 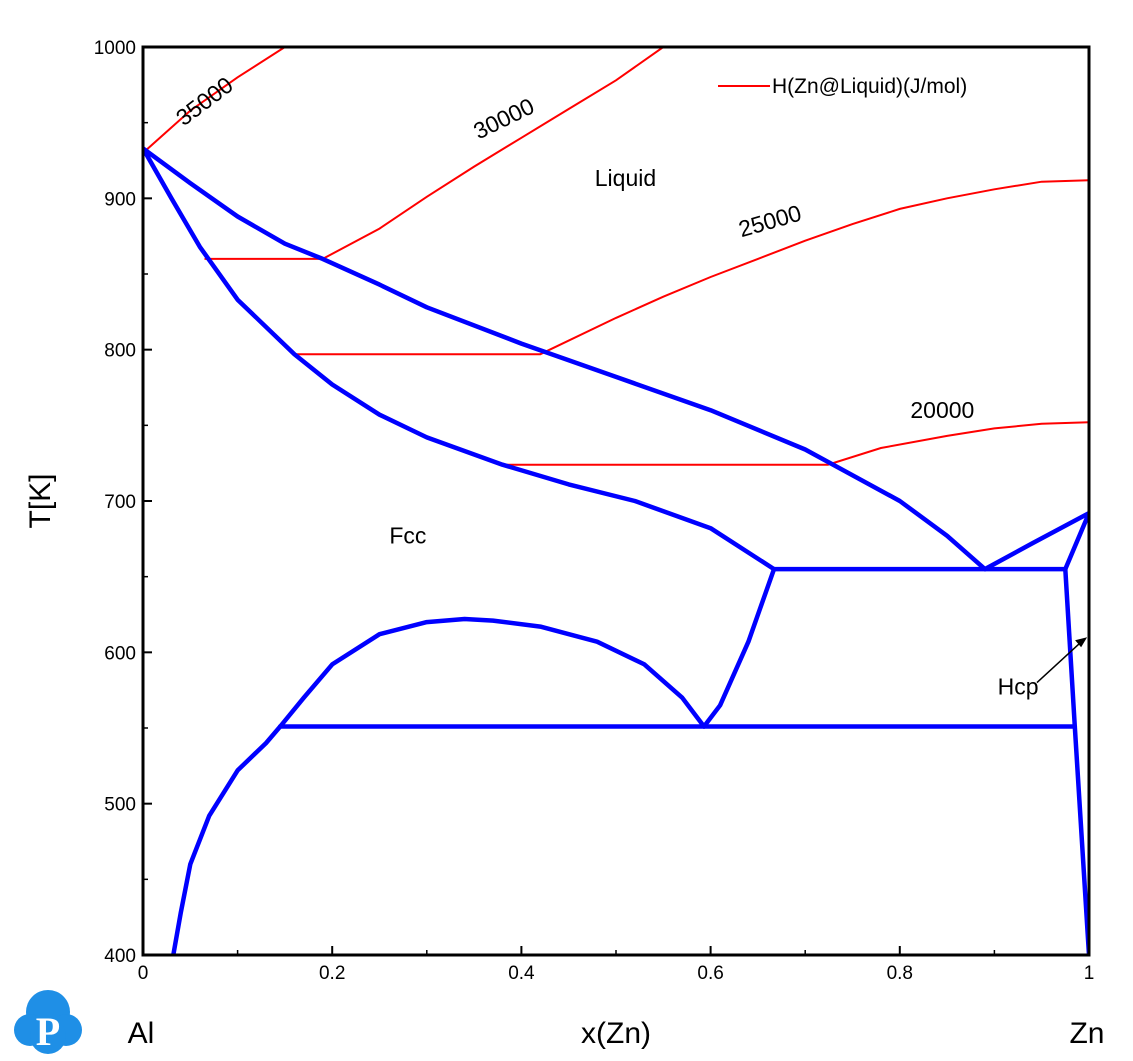 What do you see at coordinates (407, 535) in the screenshot?
I see `phase-label-fcc: Fcc` at bounding box center [407, 535].